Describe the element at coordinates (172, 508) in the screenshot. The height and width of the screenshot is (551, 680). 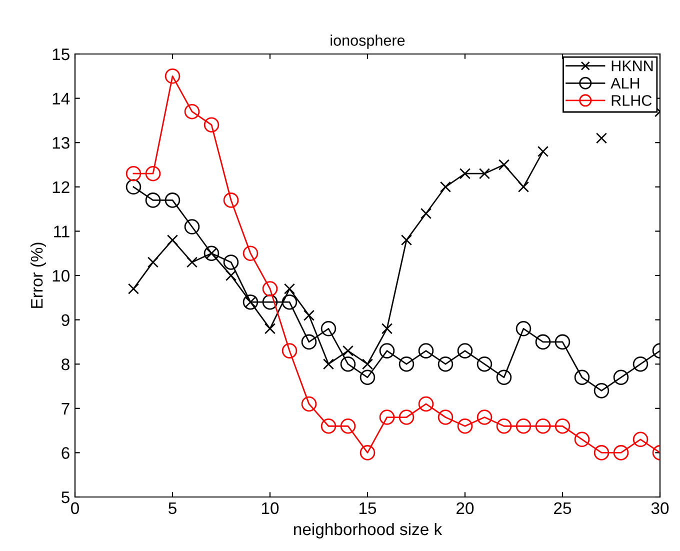
I see `x-tick-label: 5` at that location.